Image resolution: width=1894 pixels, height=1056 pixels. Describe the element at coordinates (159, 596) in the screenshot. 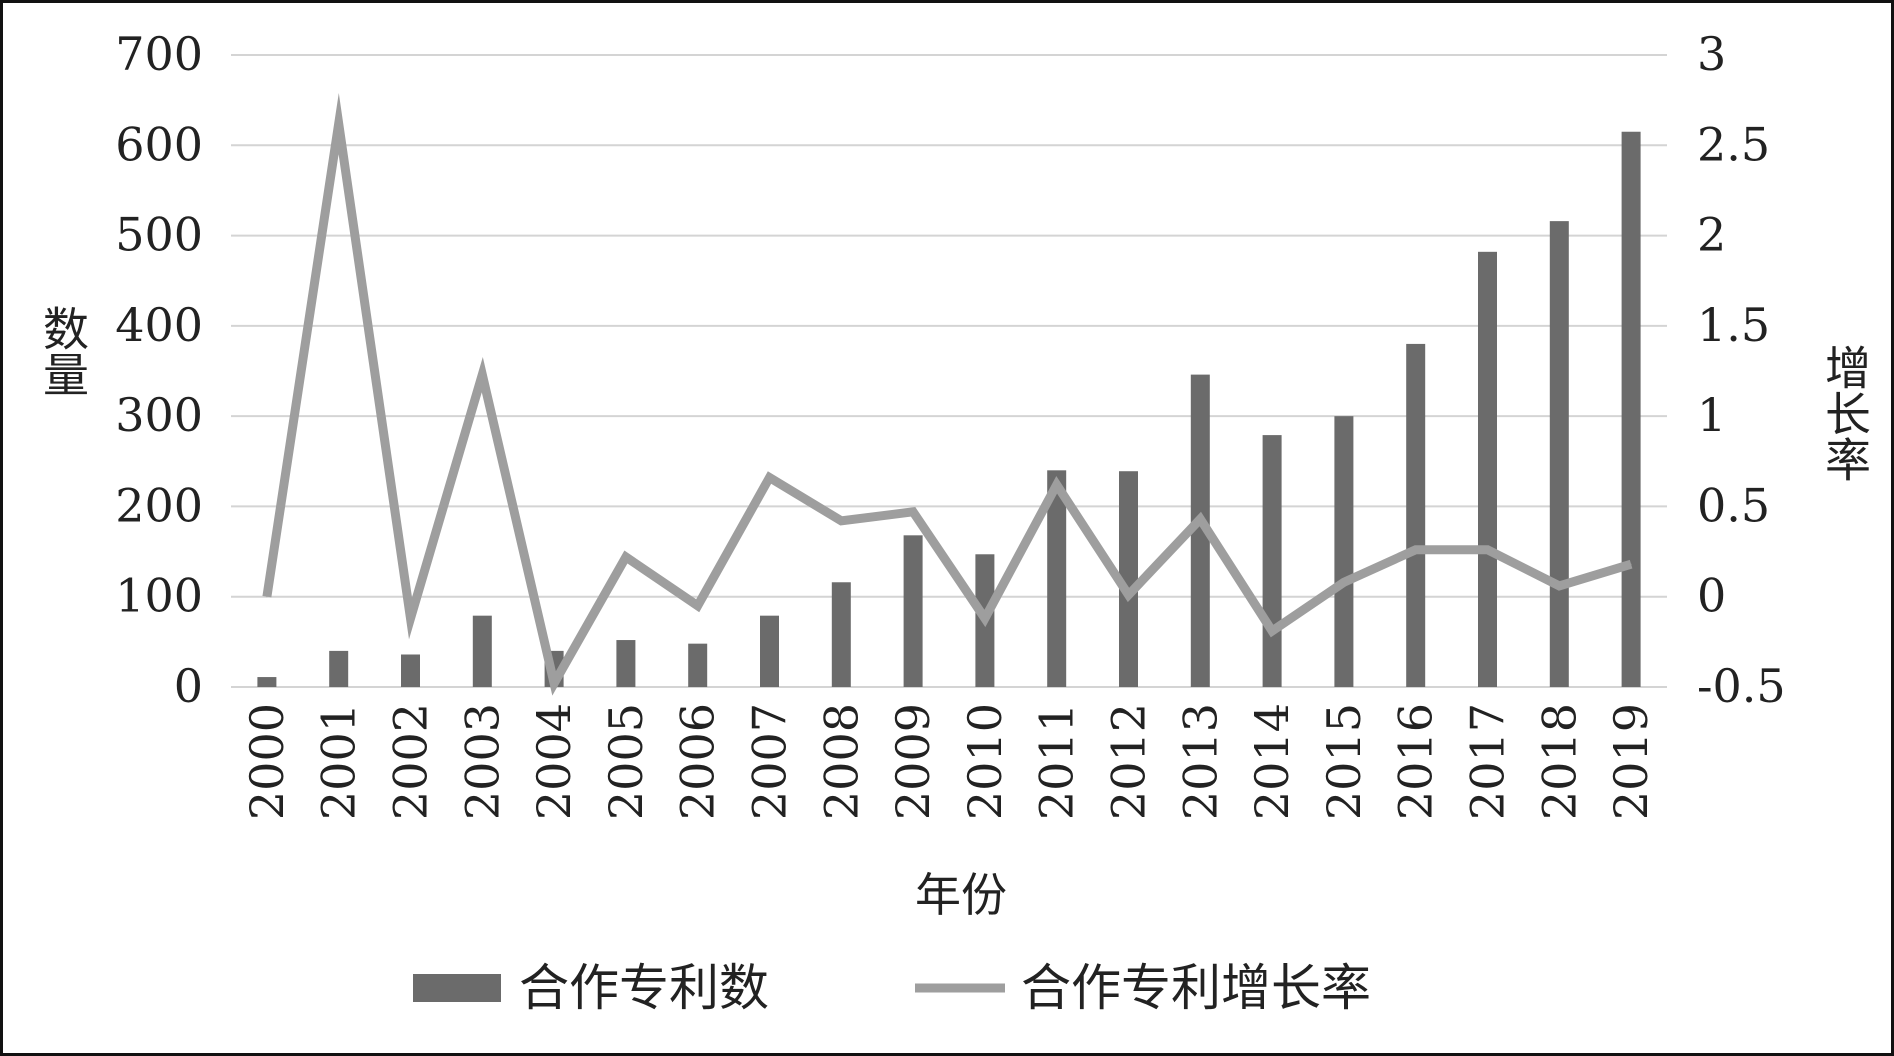

I see `y-tick-label: 100` at that location.